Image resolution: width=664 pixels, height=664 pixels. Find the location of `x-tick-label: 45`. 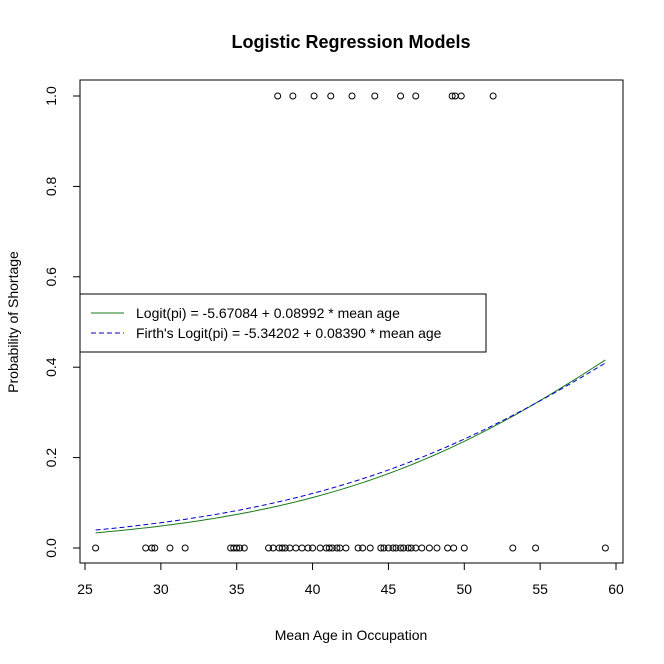

x-tick-label: 45 is located at coordinates (389, 589).